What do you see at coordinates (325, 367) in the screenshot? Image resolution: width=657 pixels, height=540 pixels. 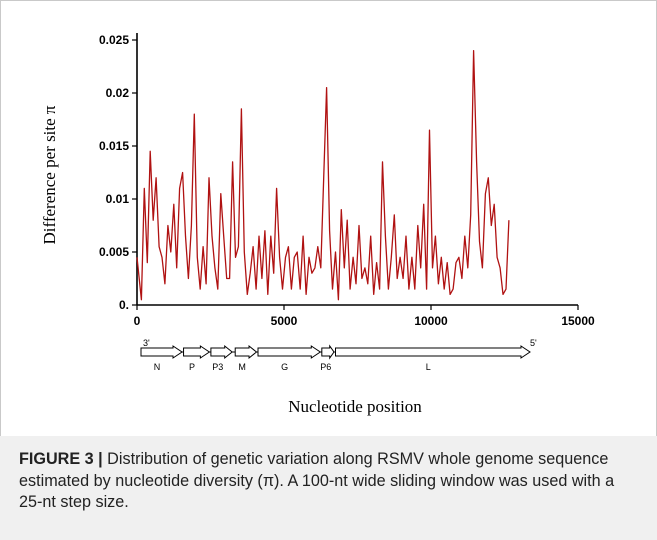 I see `gene-label: P6` at bounding box center [325, 367].